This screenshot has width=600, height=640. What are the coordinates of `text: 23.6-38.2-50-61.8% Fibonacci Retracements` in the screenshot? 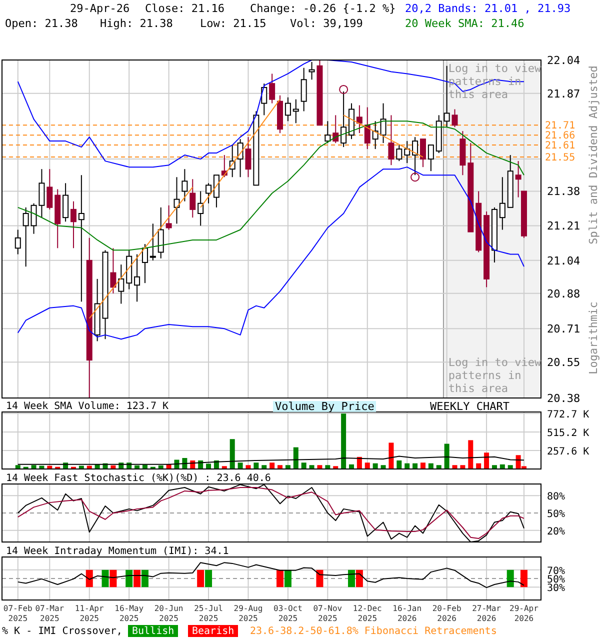 It's located at (373, 631).